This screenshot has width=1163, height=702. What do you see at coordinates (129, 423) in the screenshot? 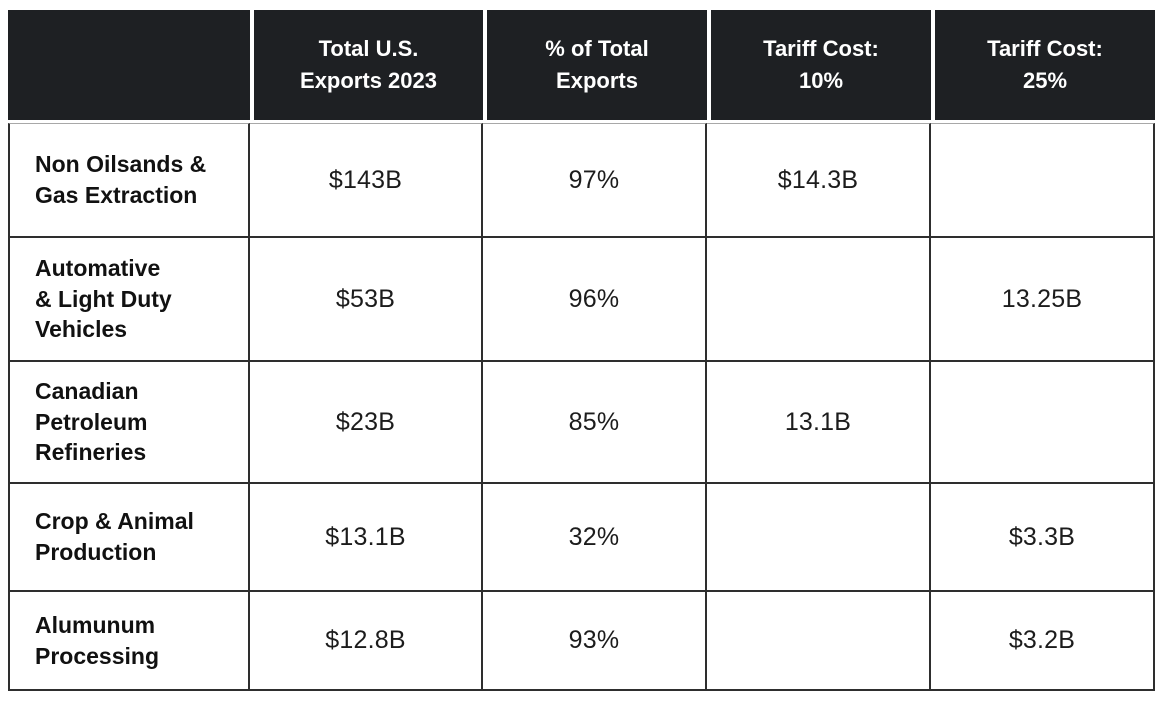
I see `row-label-petroleum: Canadian Petroleum Refineries` at bounding box center [129, 423].